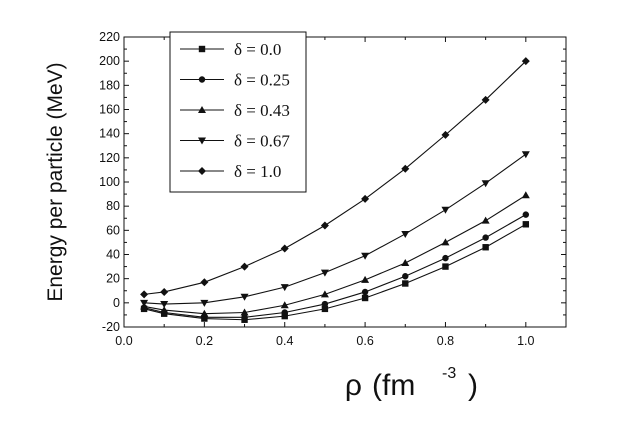 Image resolution: width=623 pixels, height=435 pixels. Describe the element at coordinates (109, 85) in the screenshot. I see `y-tick-label: 180` at that location.